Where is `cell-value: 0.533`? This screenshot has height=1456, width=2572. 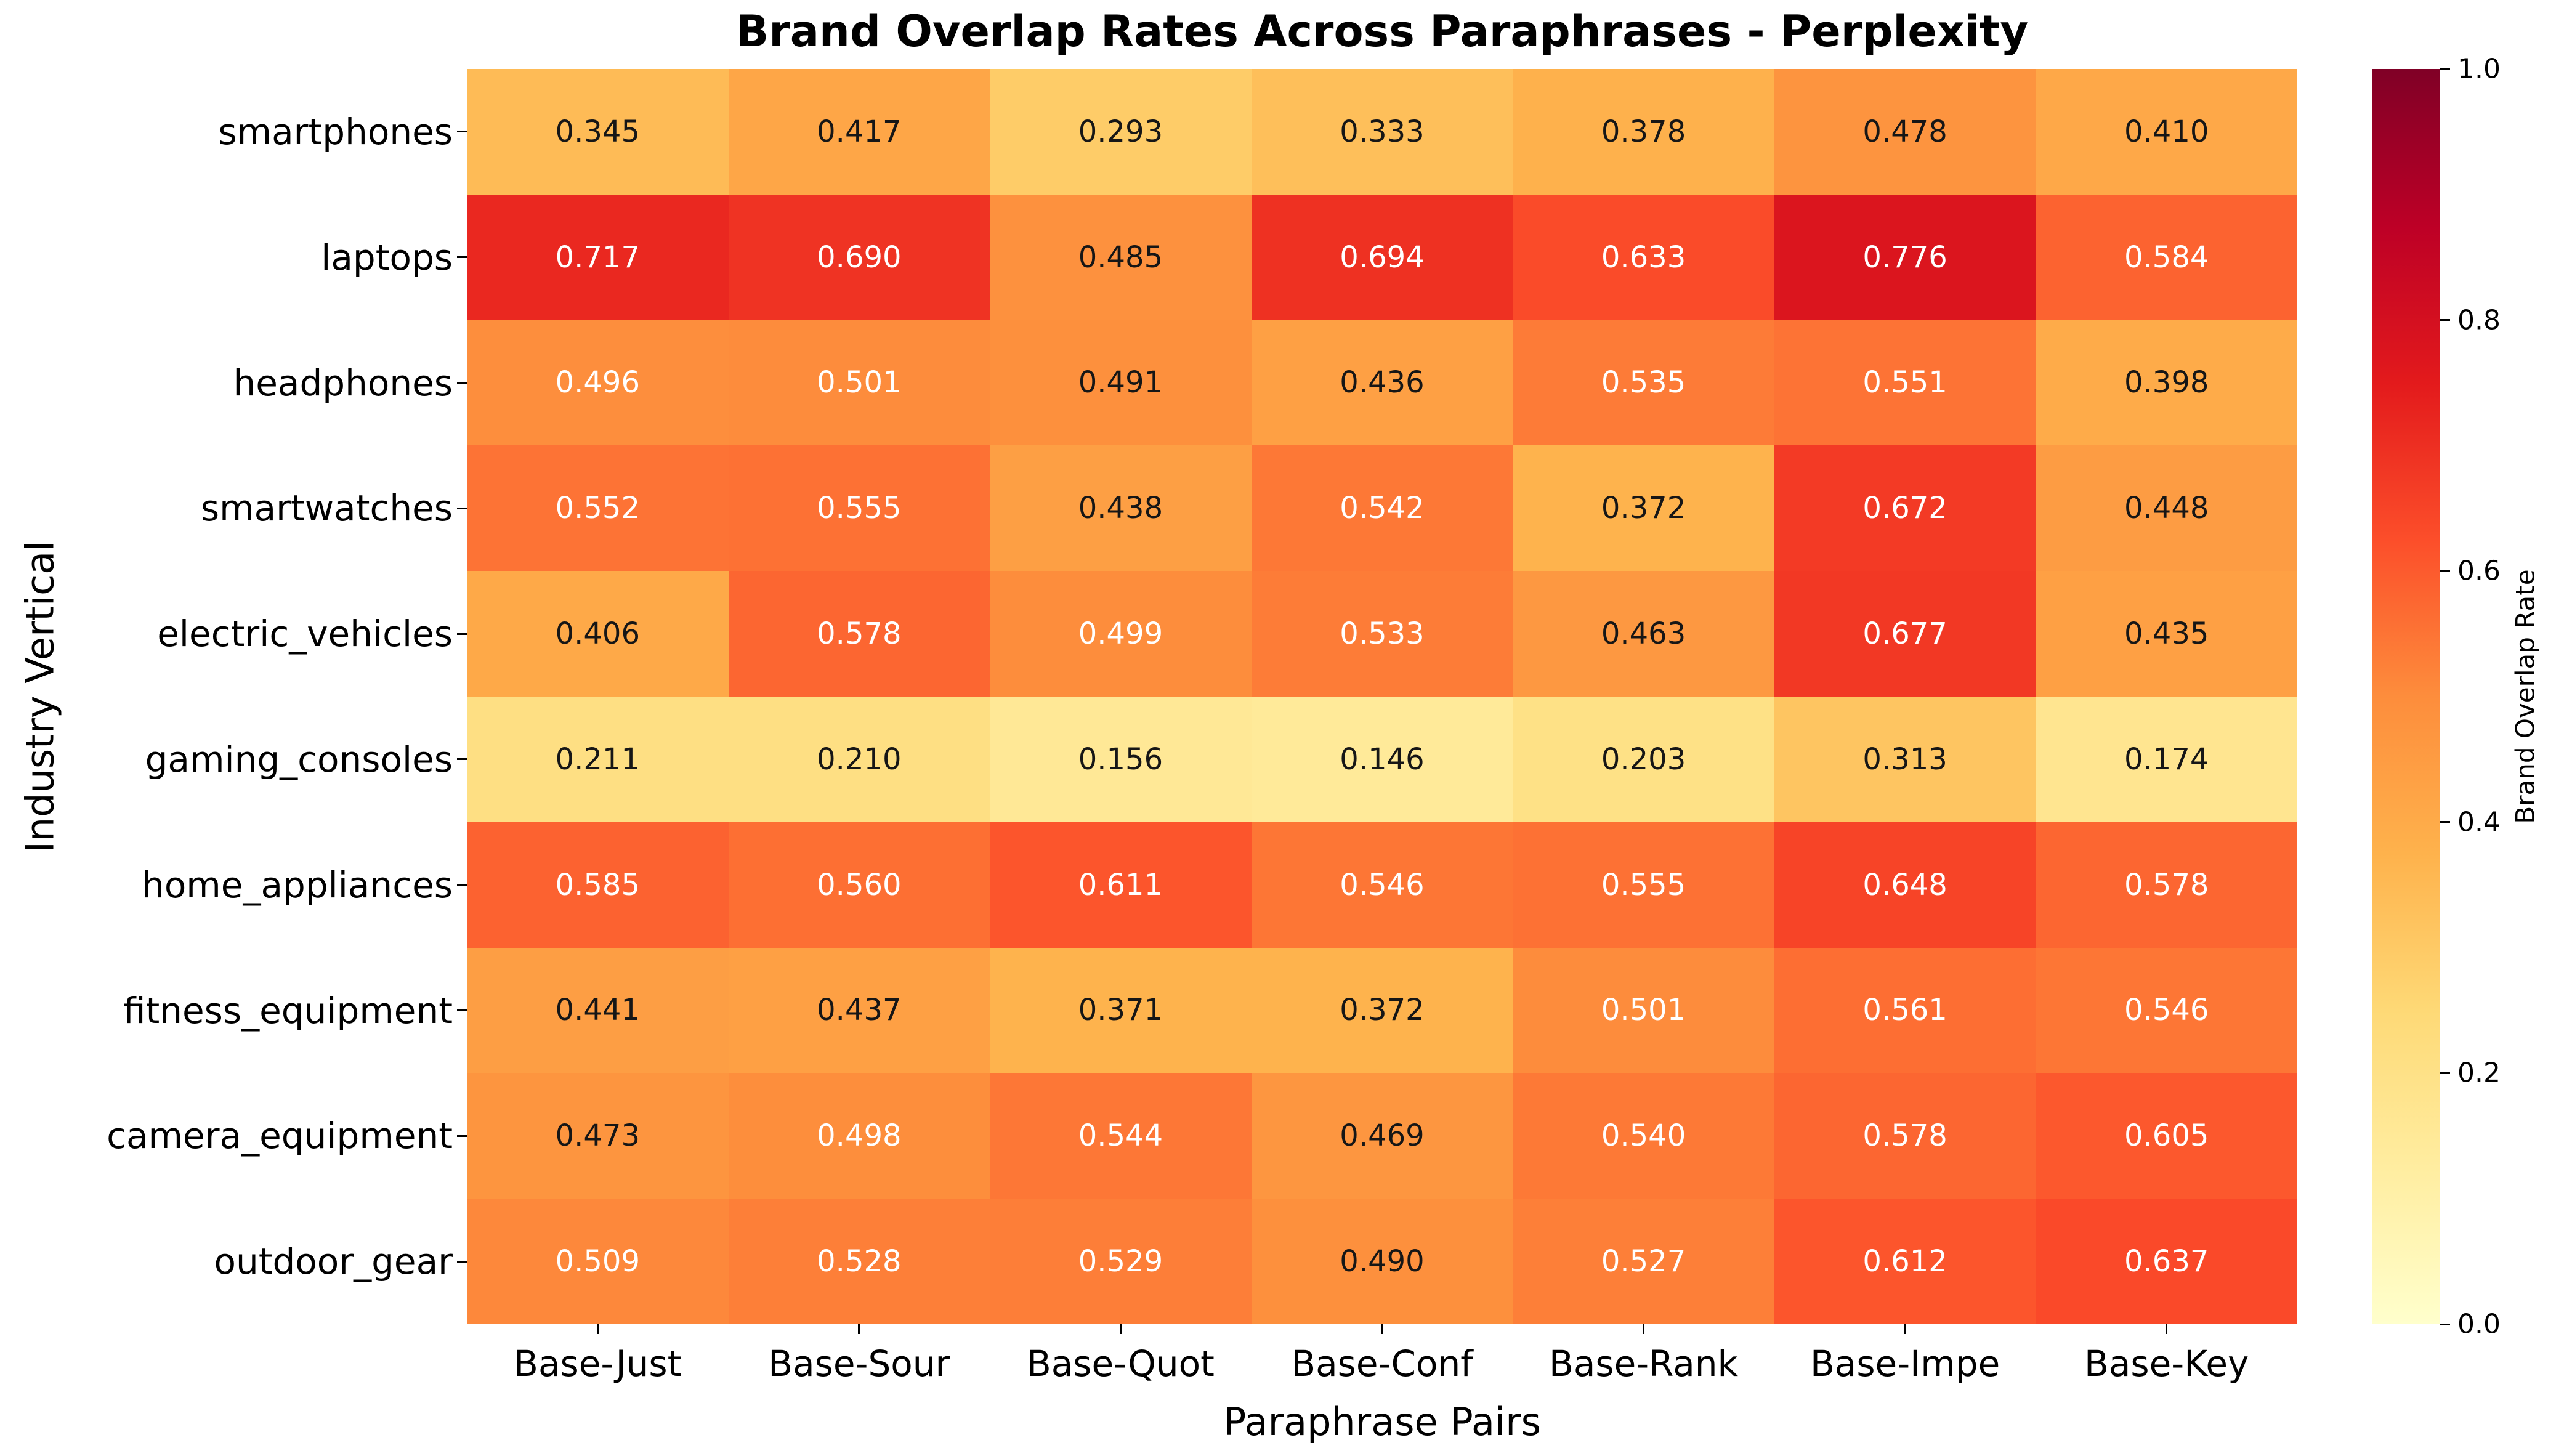 cell-value: 0.533 is located at coordinates (1382, 634).